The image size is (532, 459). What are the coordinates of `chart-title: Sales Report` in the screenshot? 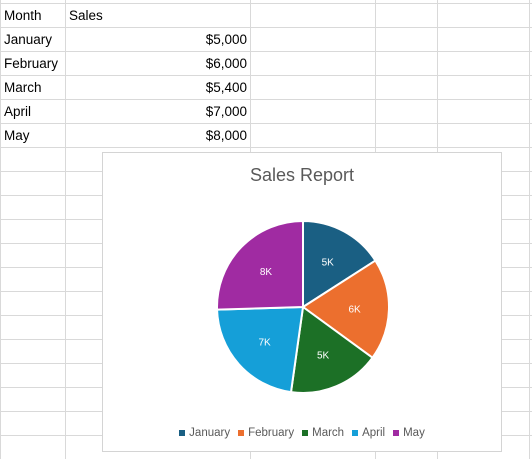 It's located at (302, 175).